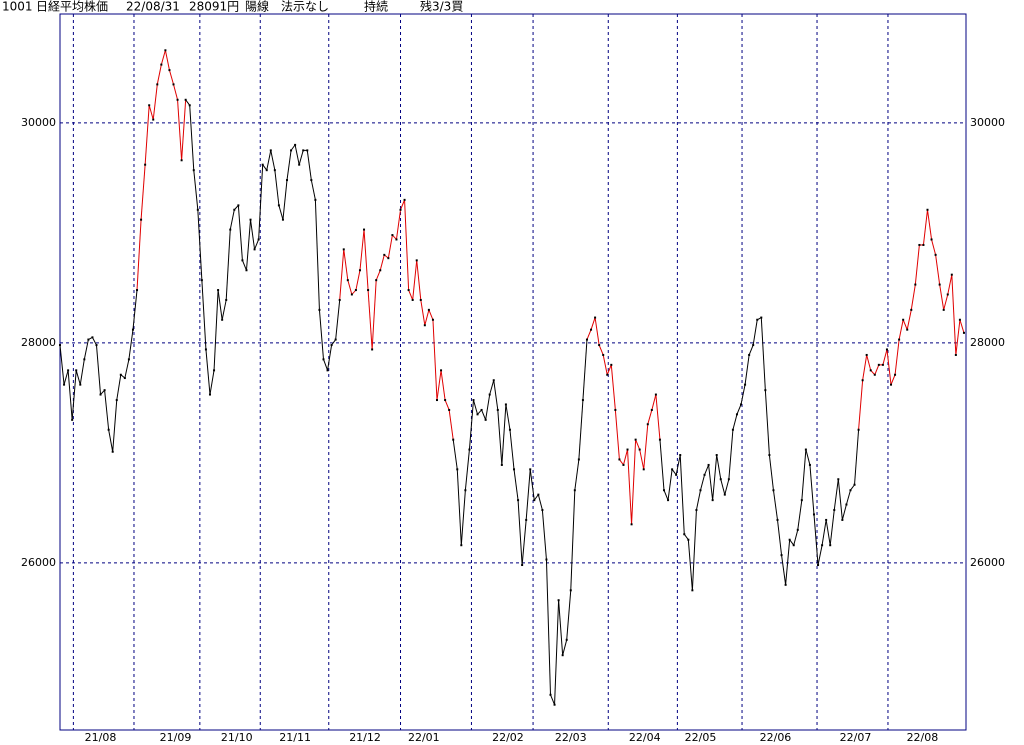 The height and width of the screenshot is (745, 1024). Describe the element at coordinates (987, 342) in the screenshot. I see `y-tick-label-right: 28000` at that location.